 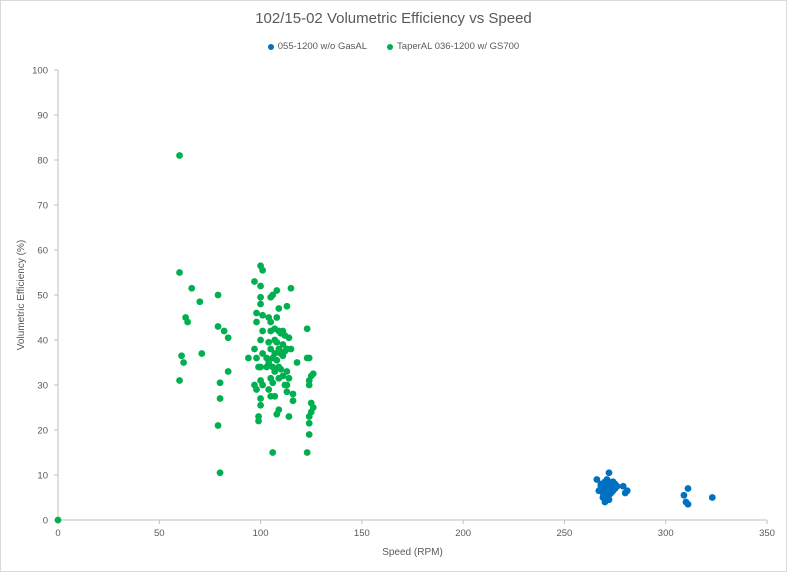 I want to click on legend-item-series-2: TaperAL 036-1200 w/ GS700, so click(x=453, y=46).